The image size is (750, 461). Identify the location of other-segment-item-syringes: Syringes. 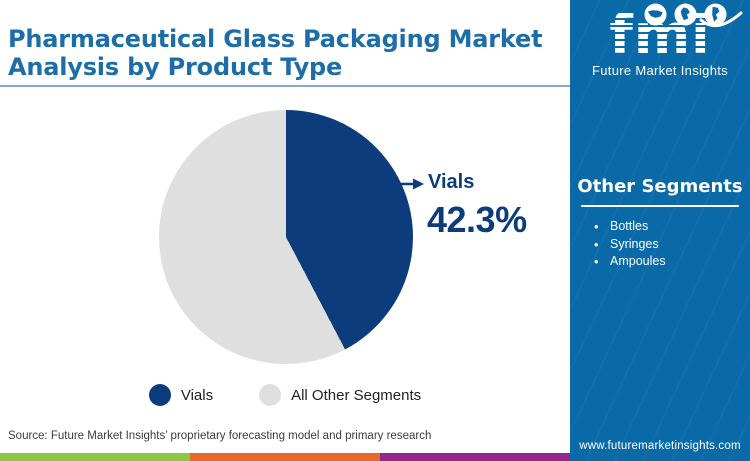
(630, 245).